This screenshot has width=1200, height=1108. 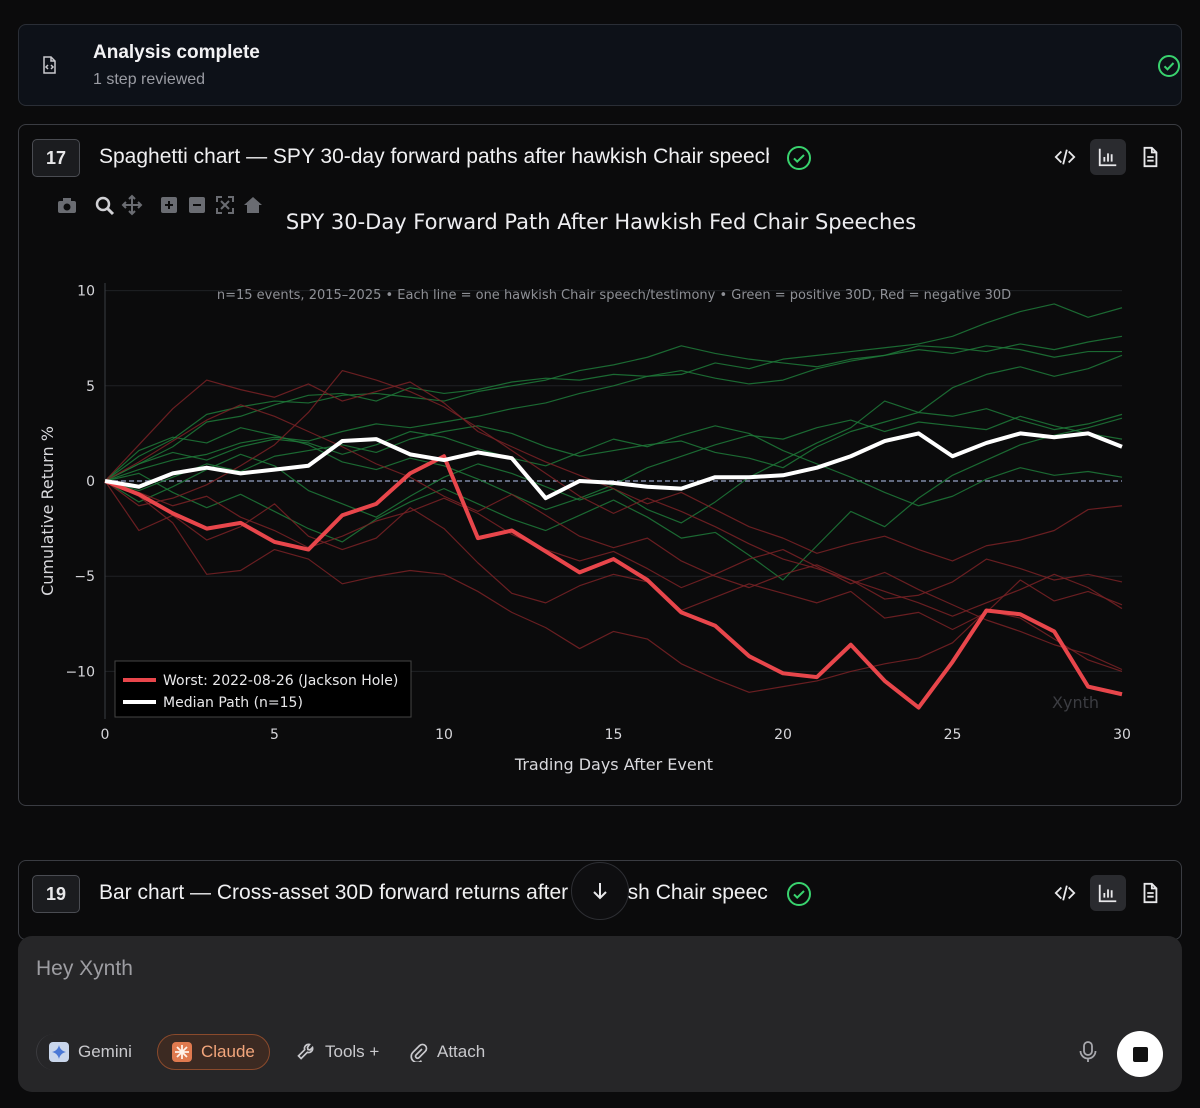 What do you see at coordinates (1075, 702) in the screenshot?
I see `chart-watermark: Xynth` at bounding box center [1075, 702].